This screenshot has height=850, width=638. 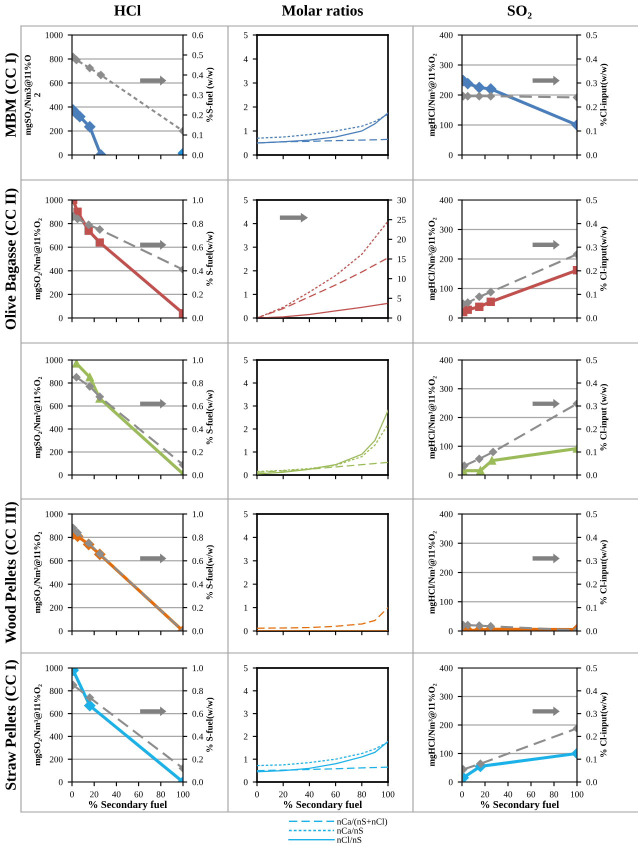 I want to click on y-tick-label: 100, so click(x=446, y=446).